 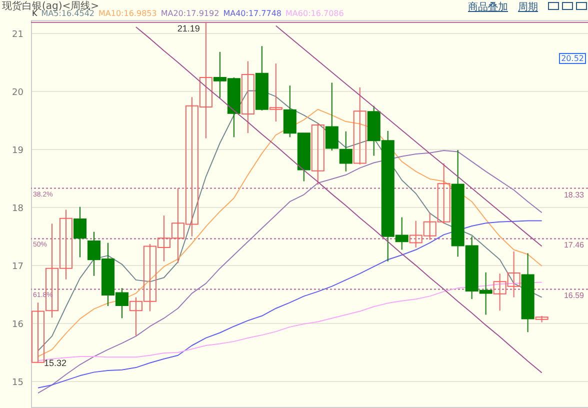 I want to click on y-tick-label: 17, so click(x=18, y=267).